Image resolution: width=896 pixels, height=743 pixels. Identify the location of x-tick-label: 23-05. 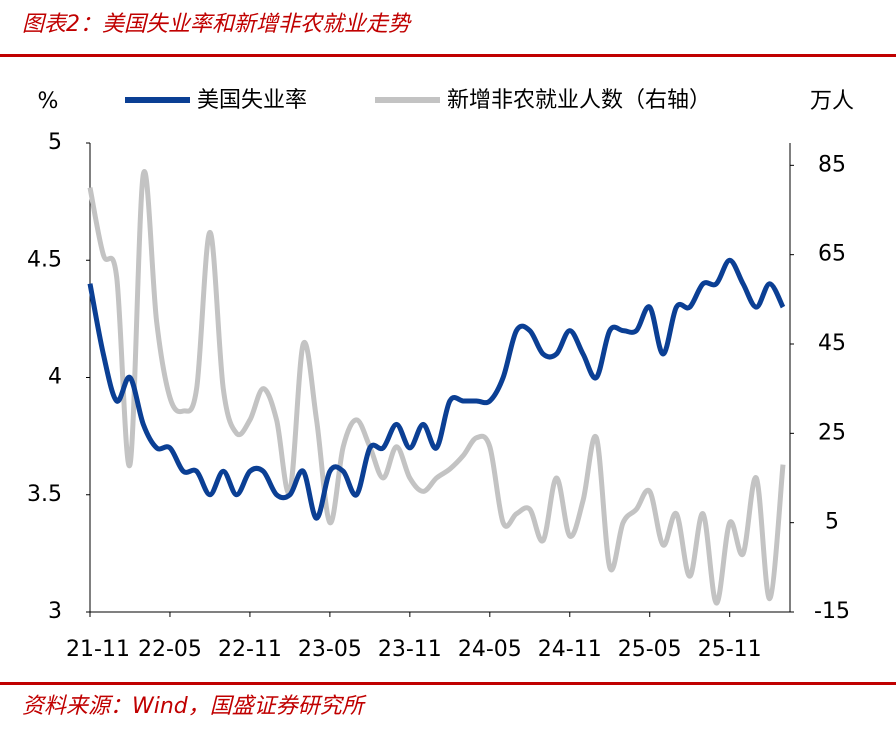
(330, 649).